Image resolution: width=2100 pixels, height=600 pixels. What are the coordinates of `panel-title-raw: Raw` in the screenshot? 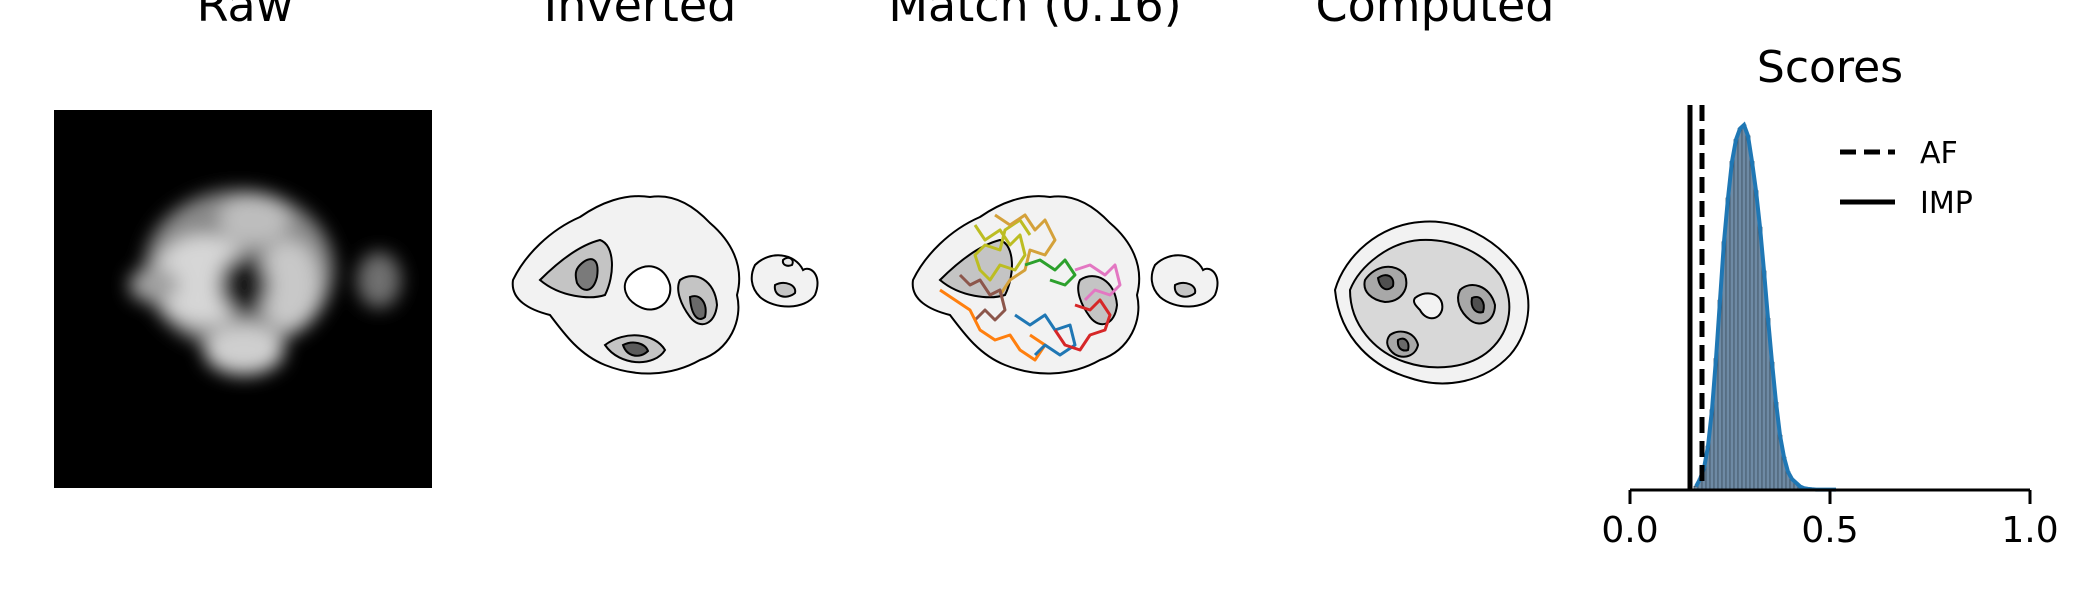 It's located at (245, 16).